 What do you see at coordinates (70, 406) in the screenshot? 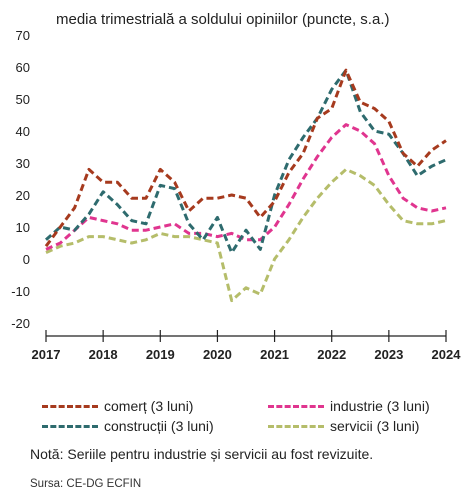
I see `legend-swatch-comert` at bounding box center [70, 406].